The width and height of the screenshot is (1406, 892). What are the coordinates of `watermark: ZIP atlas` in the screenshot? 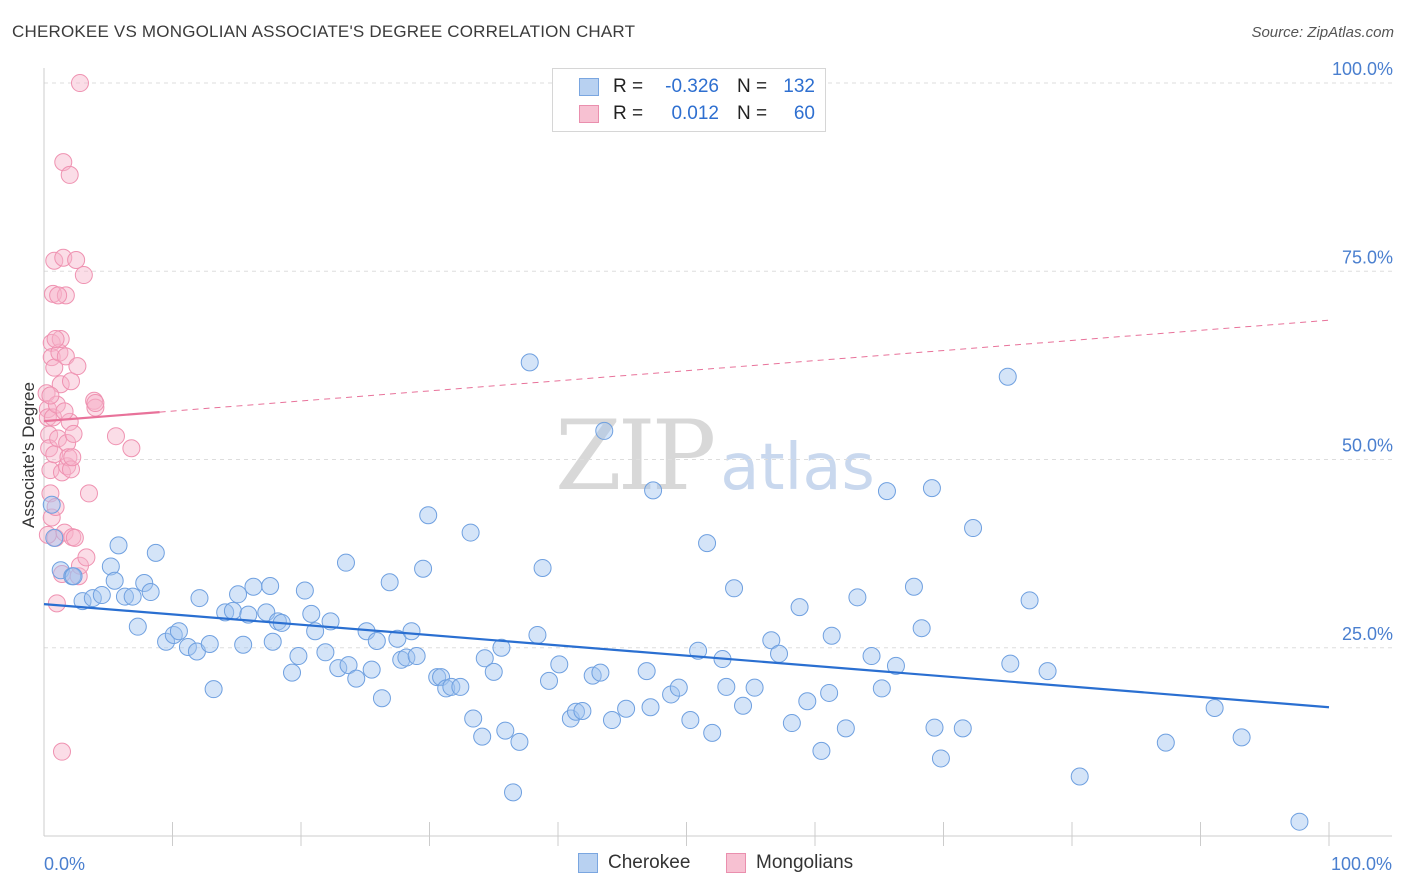 It's located at (715, 456).